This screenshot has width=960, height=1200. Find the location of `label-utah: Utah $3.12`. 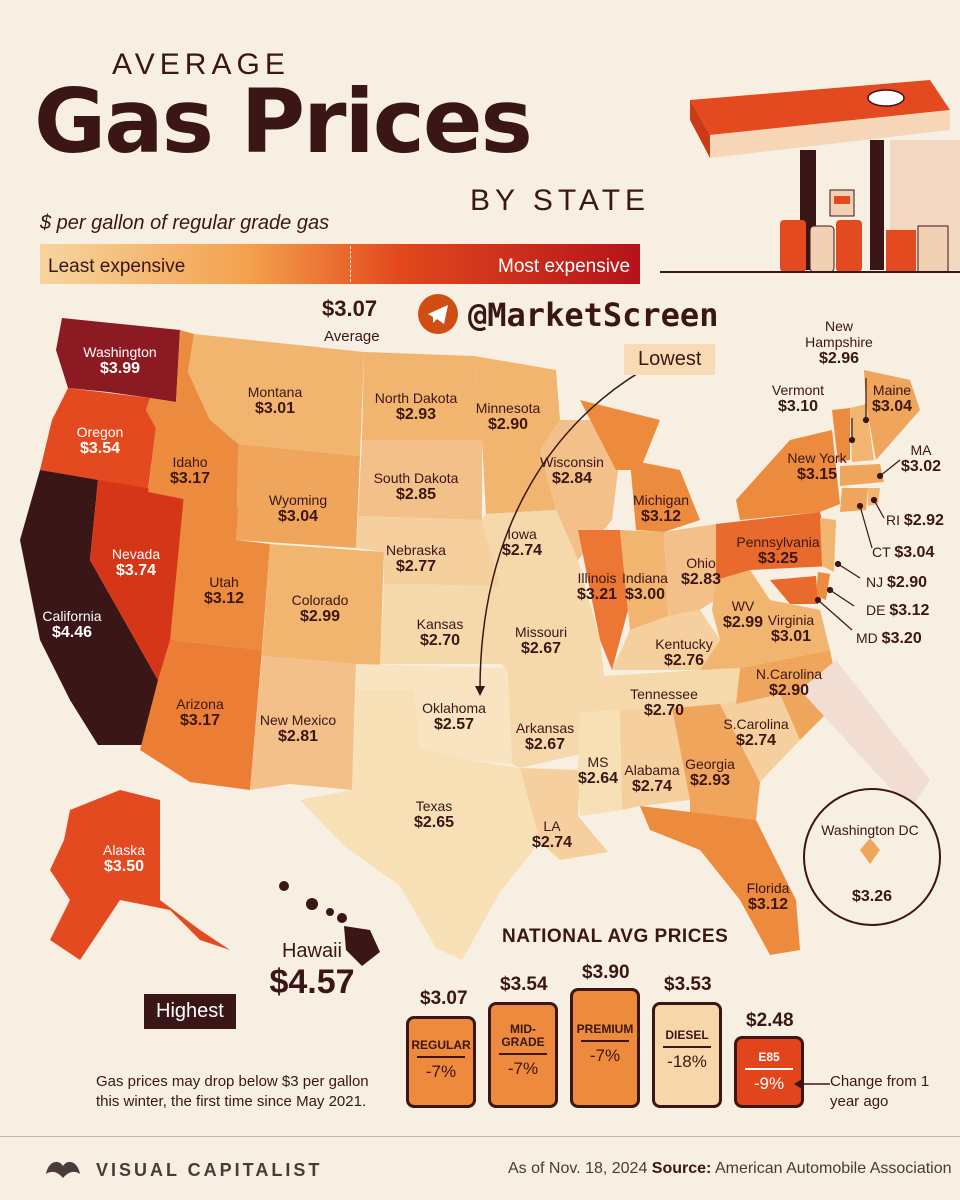

label-utah: Utah $3.12 is located at coordinates (224, 591).